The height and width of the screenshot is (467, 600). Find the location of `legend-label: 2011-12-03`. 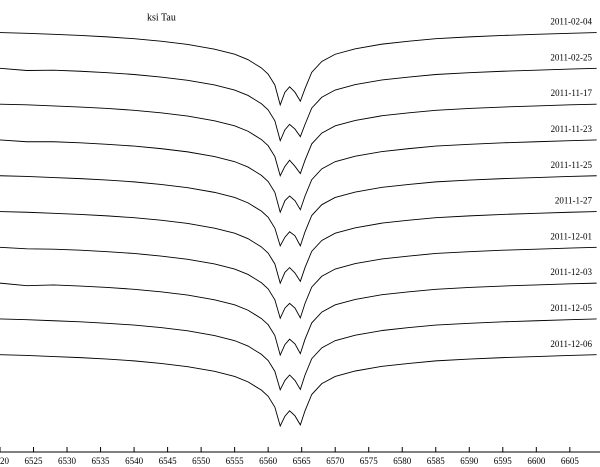

legend-label: 2011-12-03 is located at coordinates (571, 272).